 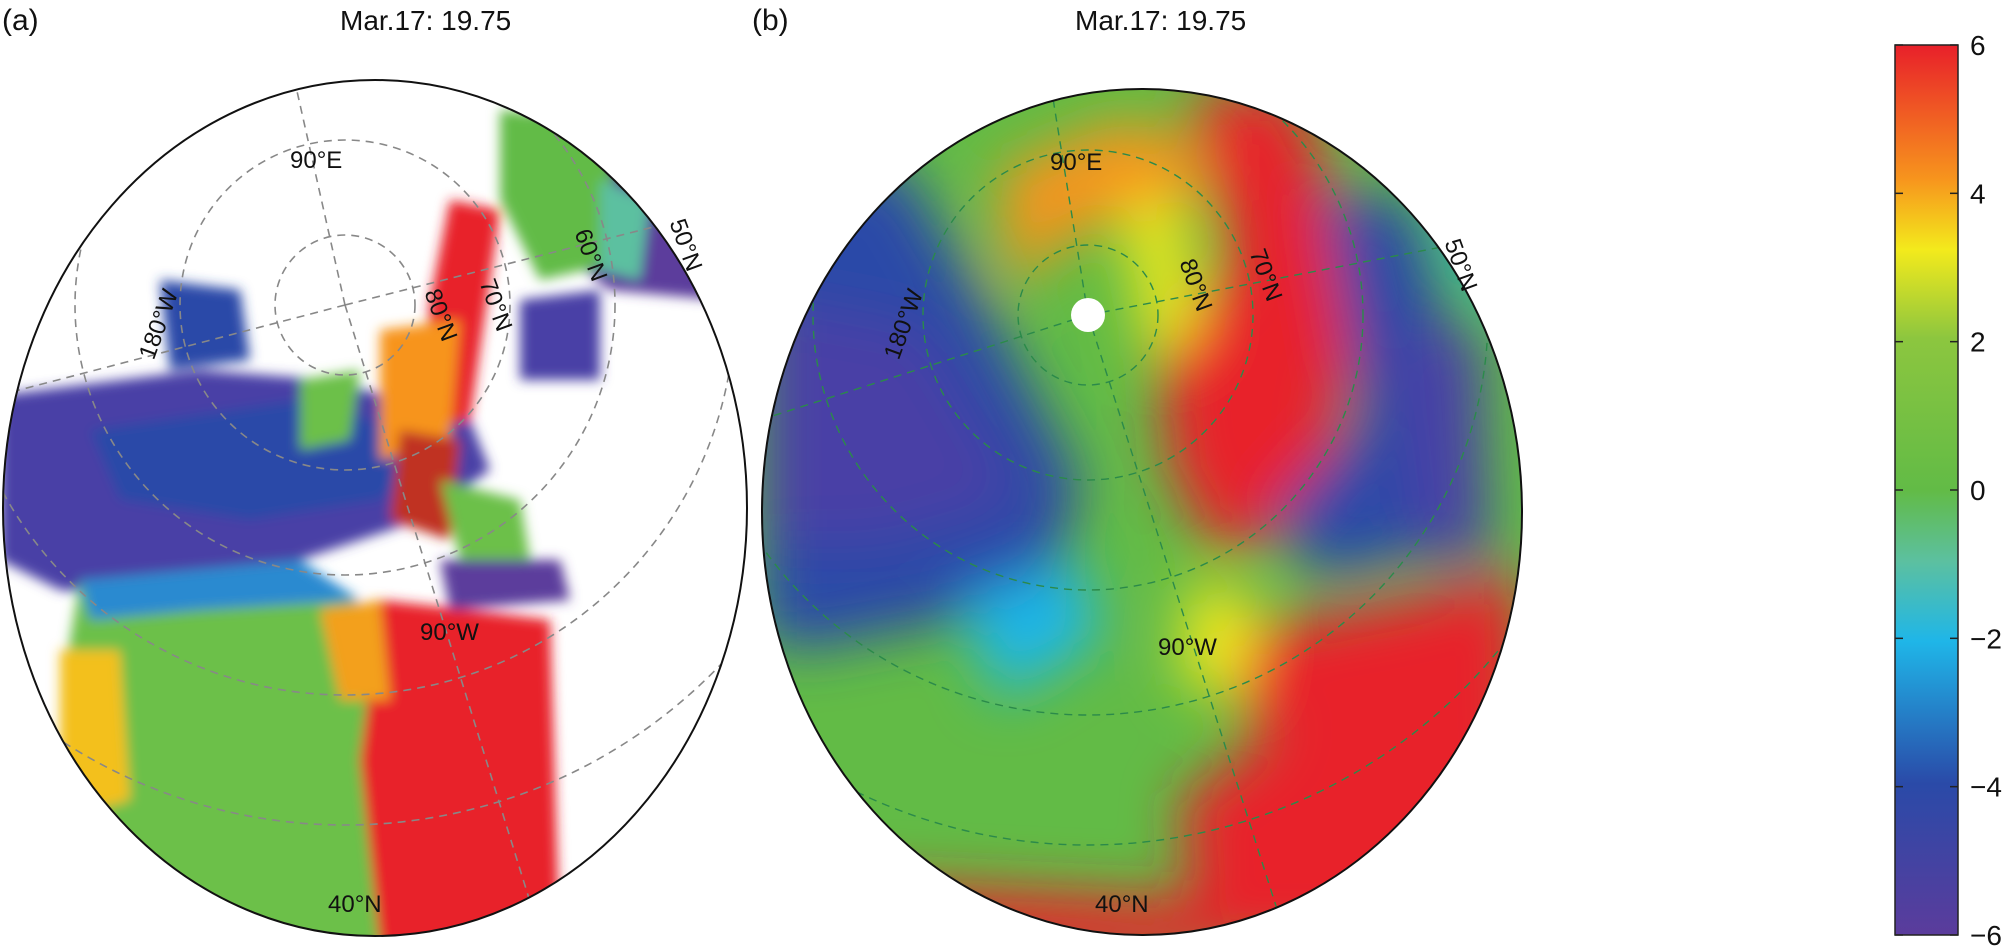 What do you see at coordinates (1076, 162) in the screenshot?
I see `label-90e-b: 90°E` at bounding box center [1076, 162].